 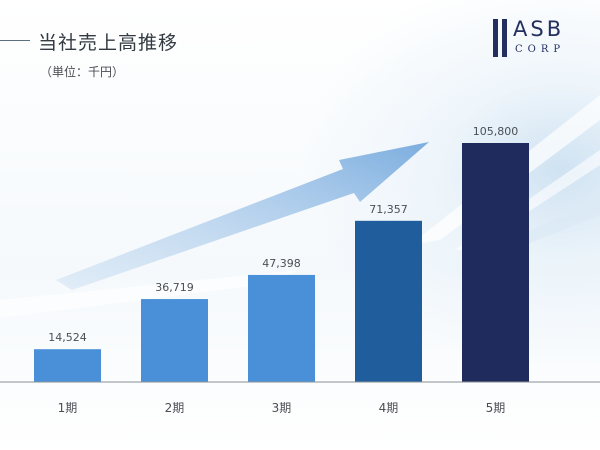 What do you see at coordinates (539, 29) in the screenshot?
I see `logo-name: ASB` at bounding box center [539, 29].